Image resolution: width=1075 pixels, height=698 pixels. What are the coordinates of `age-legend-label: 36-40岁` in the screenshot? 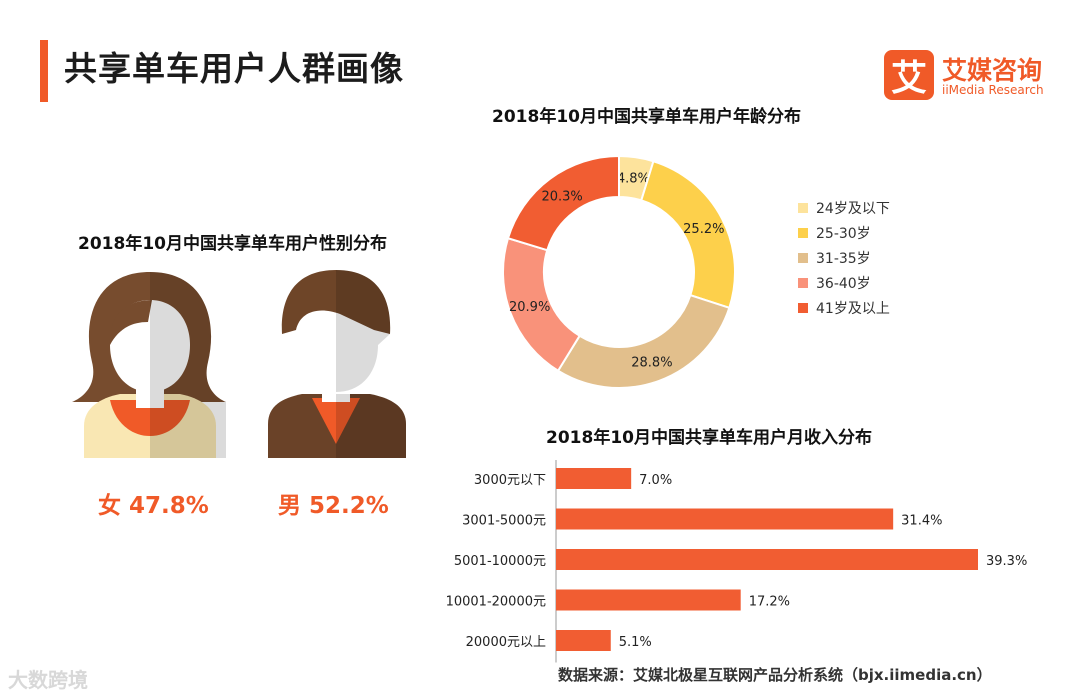 It's located at (843, 283).